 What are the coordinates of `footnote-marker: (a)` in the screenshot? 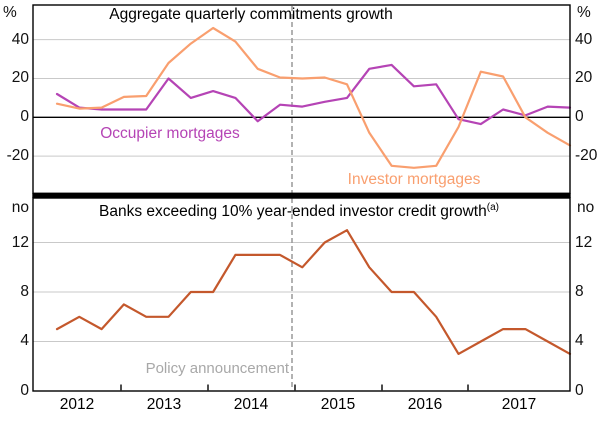 It's located at (492, 207).